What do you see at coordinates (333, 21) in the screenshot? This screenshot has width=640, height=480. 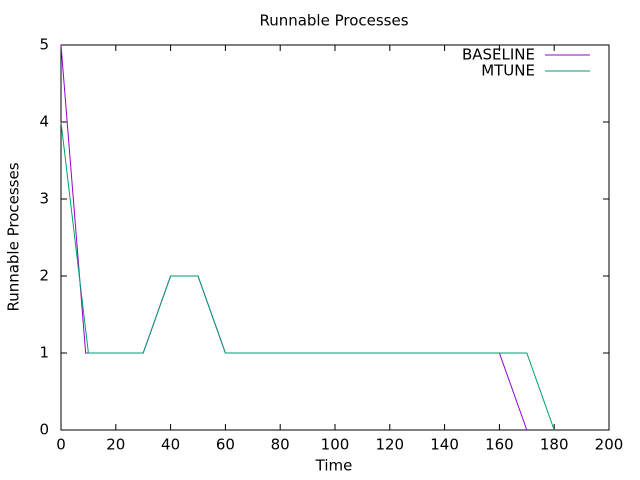 I see `chart-title: Runnable Processes` at bounding box center [333, 21].